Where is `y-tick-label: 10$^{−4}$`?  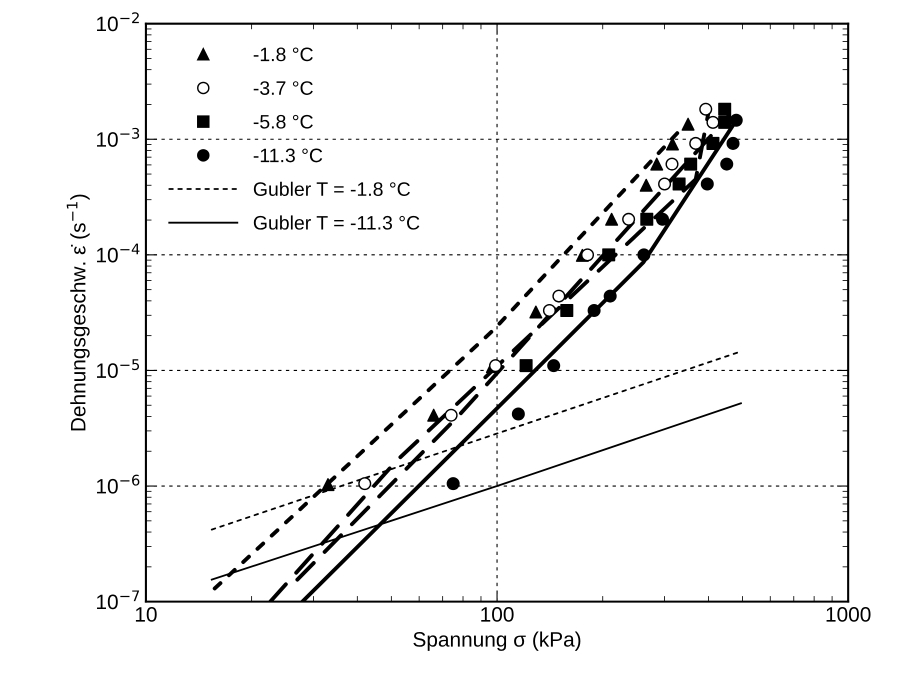 y-tick-label: 10$^{−4}$ is located at coordinates (118, 253).